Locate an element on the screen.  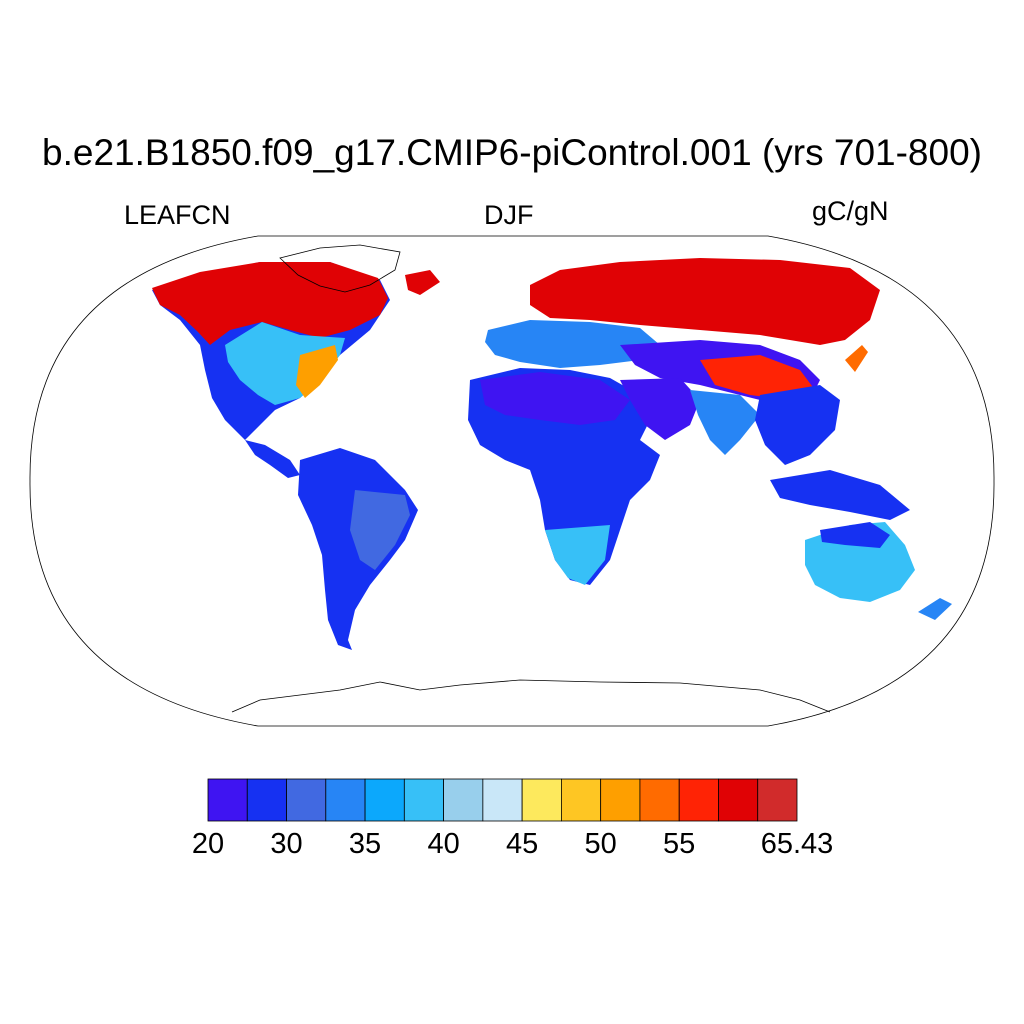
colorbar-tick-label: 40 is located at coordinates (443, 844).